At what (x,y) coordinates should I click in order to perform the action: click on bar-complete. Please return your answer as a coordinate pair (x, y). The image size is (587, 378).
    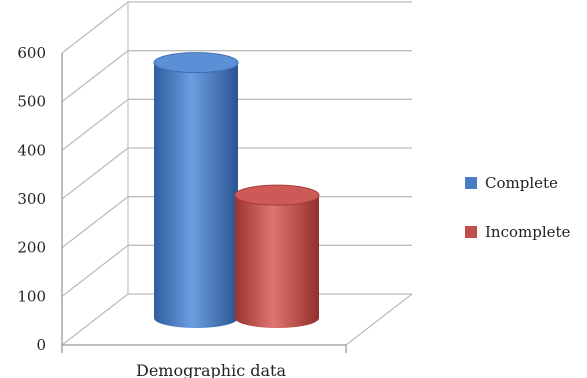
    Looking at the image, I should click on (196, 190).